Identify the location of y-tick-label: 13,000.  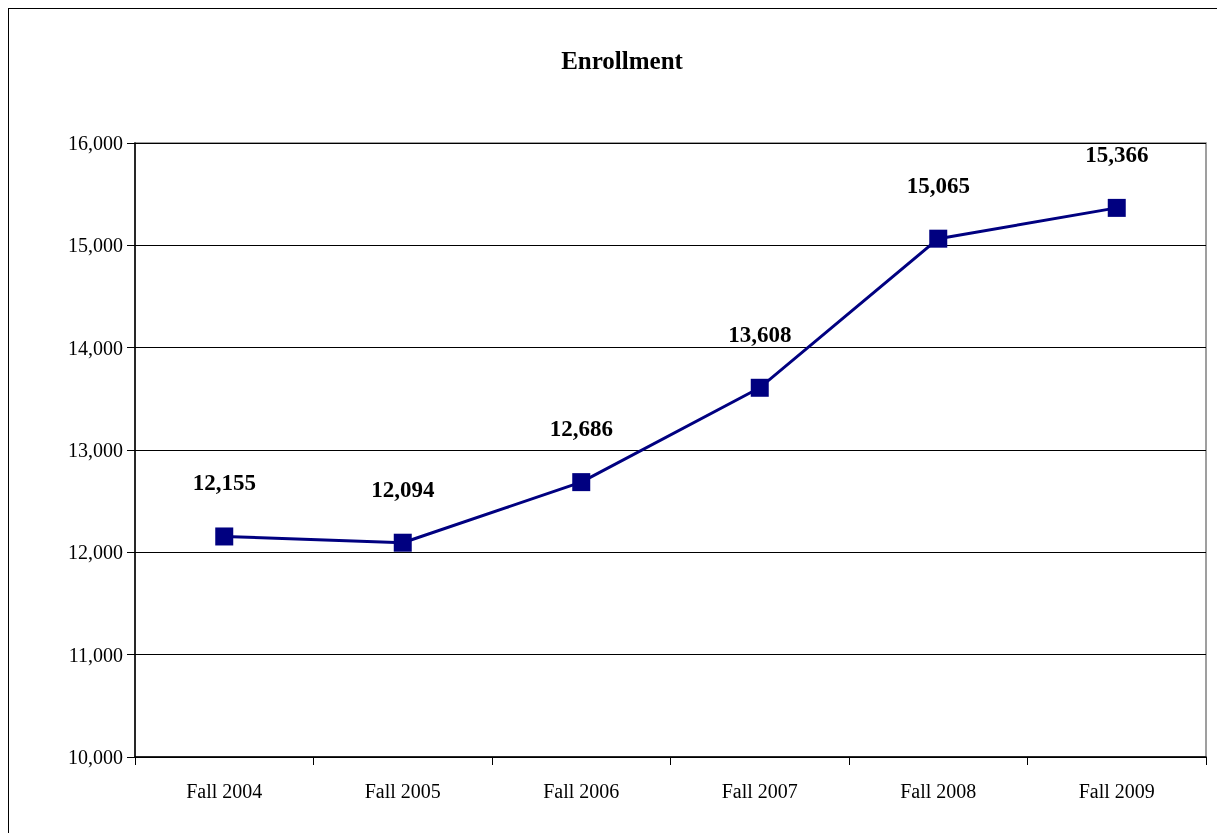
(95, 450).